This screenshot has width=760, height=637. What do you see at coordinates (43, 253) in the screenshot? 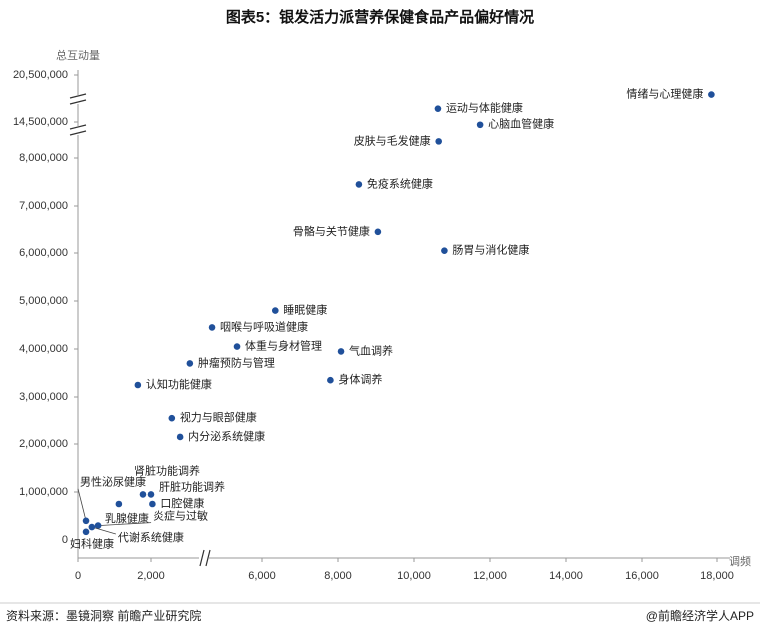
I see `y-tick-label: 6,000,000` at bounding box center [43, 253].